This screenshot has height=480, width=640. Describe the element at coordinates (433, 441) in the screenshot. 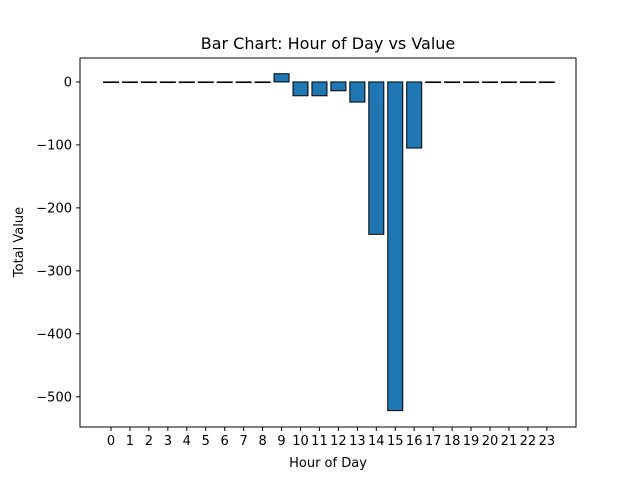

I see `x-tick-label: 17` at that location.